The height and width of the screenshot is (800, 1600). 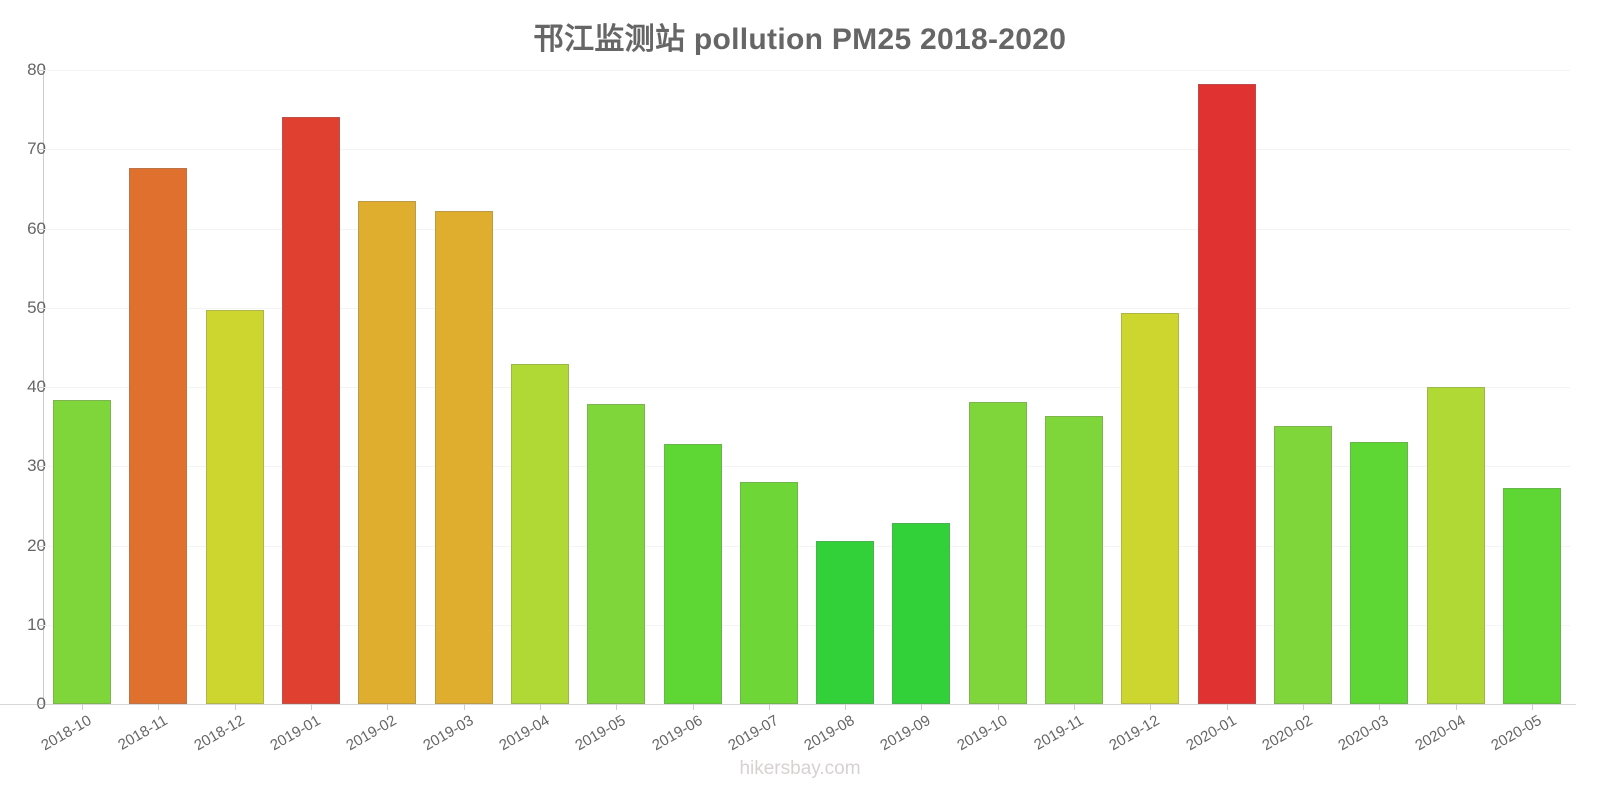 I want to click on x-tick-label: 2019-05, so click(x=600, y=733).